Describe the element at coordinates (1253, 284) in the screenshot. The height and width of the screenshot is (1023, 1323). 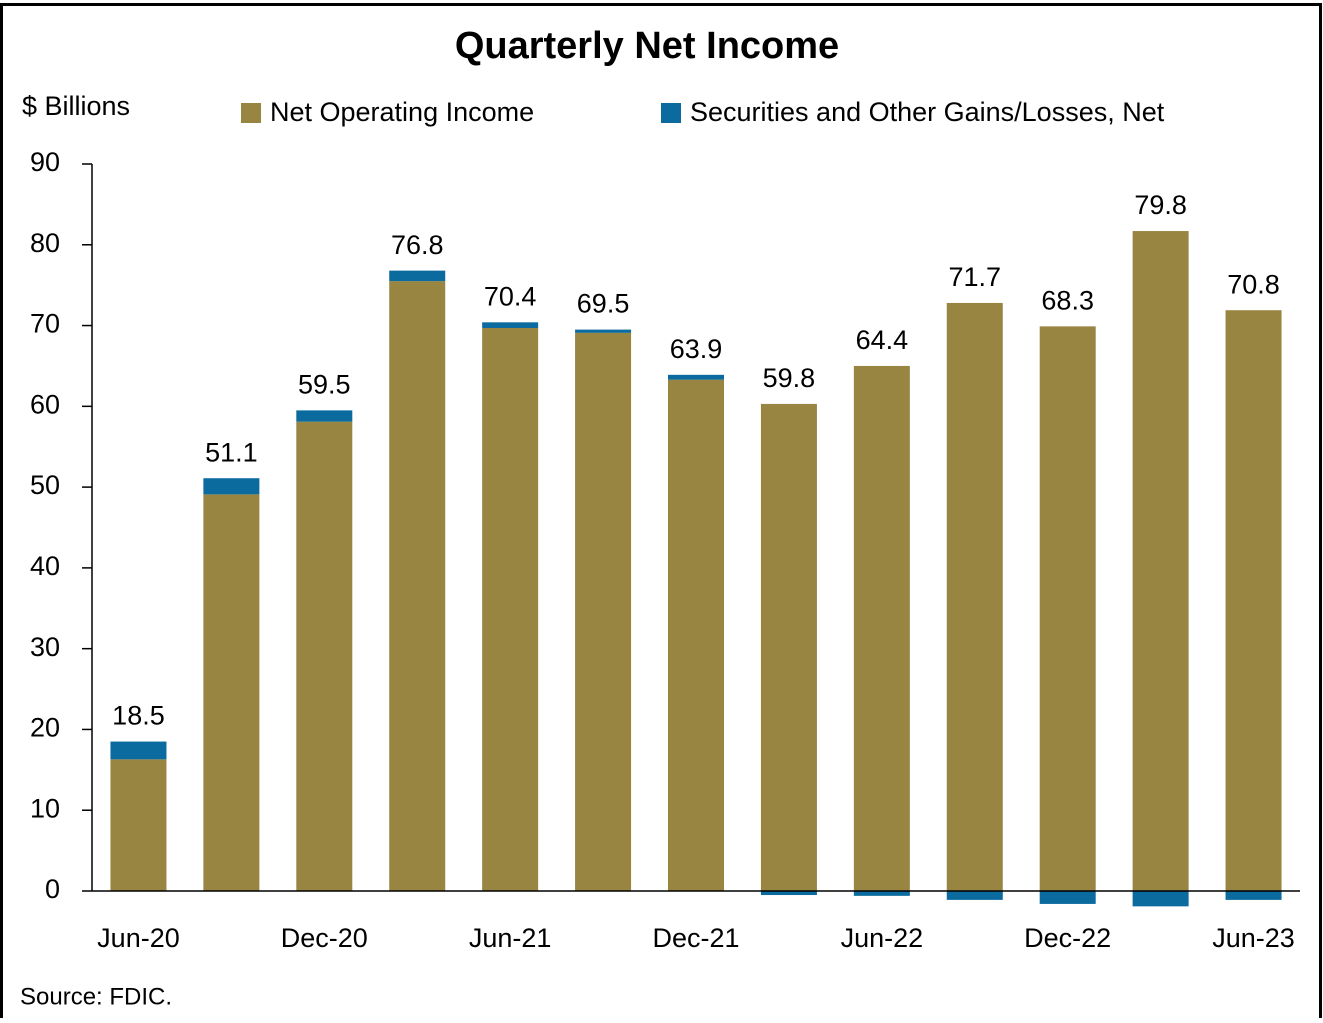
I see `data-label: 70.8` at that location.